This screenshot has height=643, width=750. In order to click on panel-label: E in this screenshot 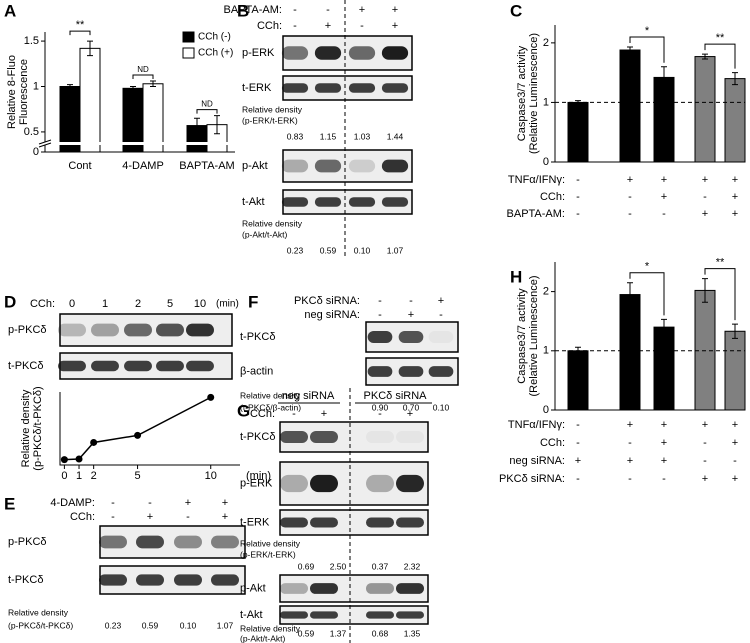, I will do `click(9, 503)`.